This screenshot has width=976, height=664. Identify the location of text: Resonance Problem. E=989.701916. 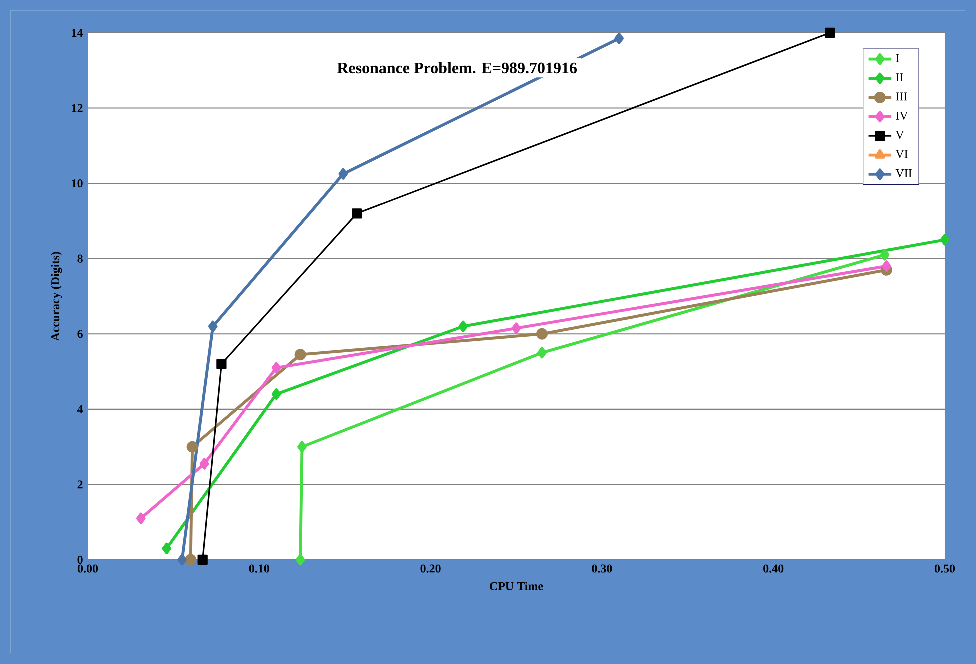
(457, 68).